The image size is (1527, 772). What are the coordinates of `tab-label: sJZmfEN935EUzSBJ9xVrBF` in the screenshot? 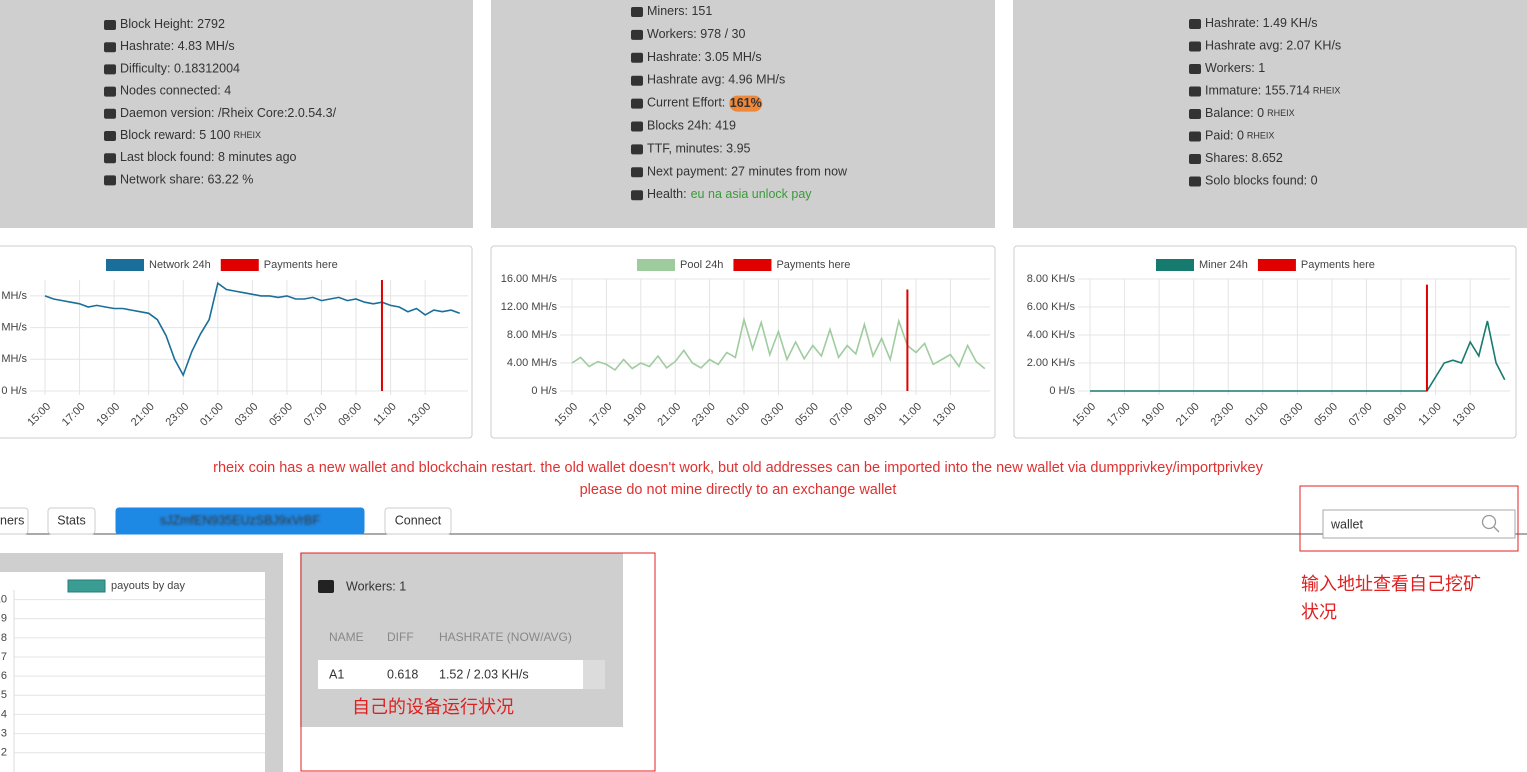 It's located at (240, 520).